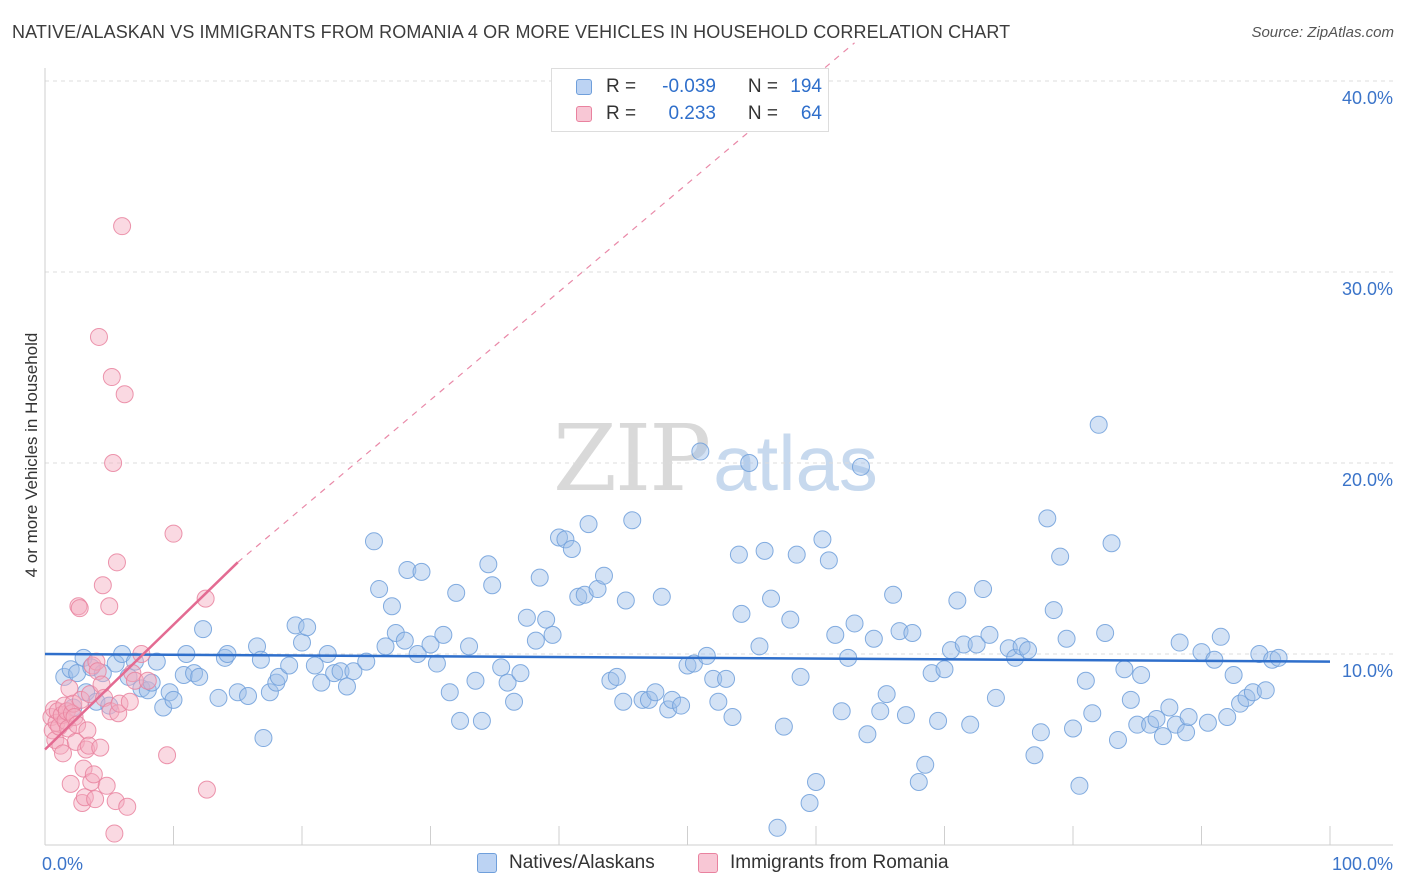 The image size is (1406, 892). I want to click on bottom-legend-swatch-pink, so click(708, 863).